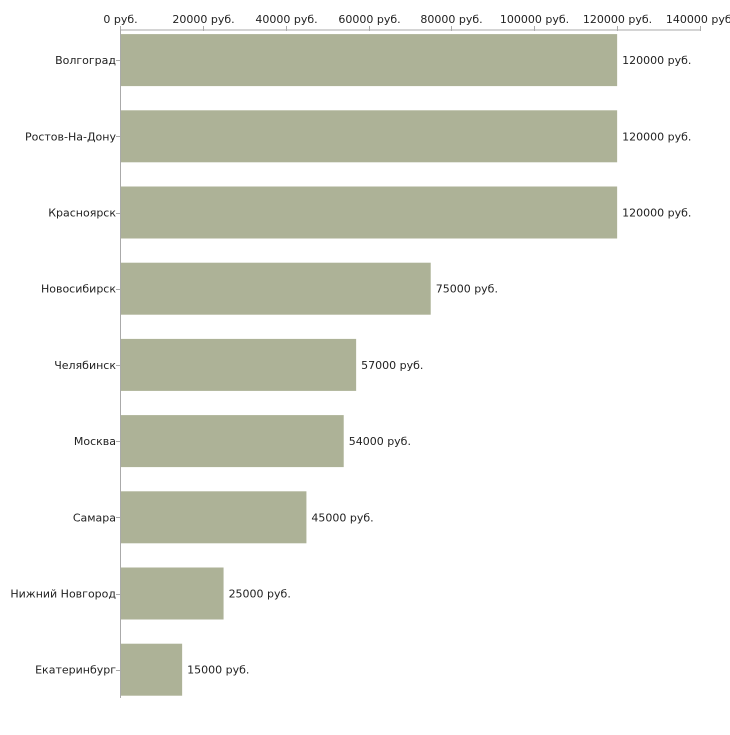 This screenshot has height=735, width=730. What do you see at coordinates (95, 441) in the screenshot?
I see `category-label: Москва` at bounding box center [95, 441].